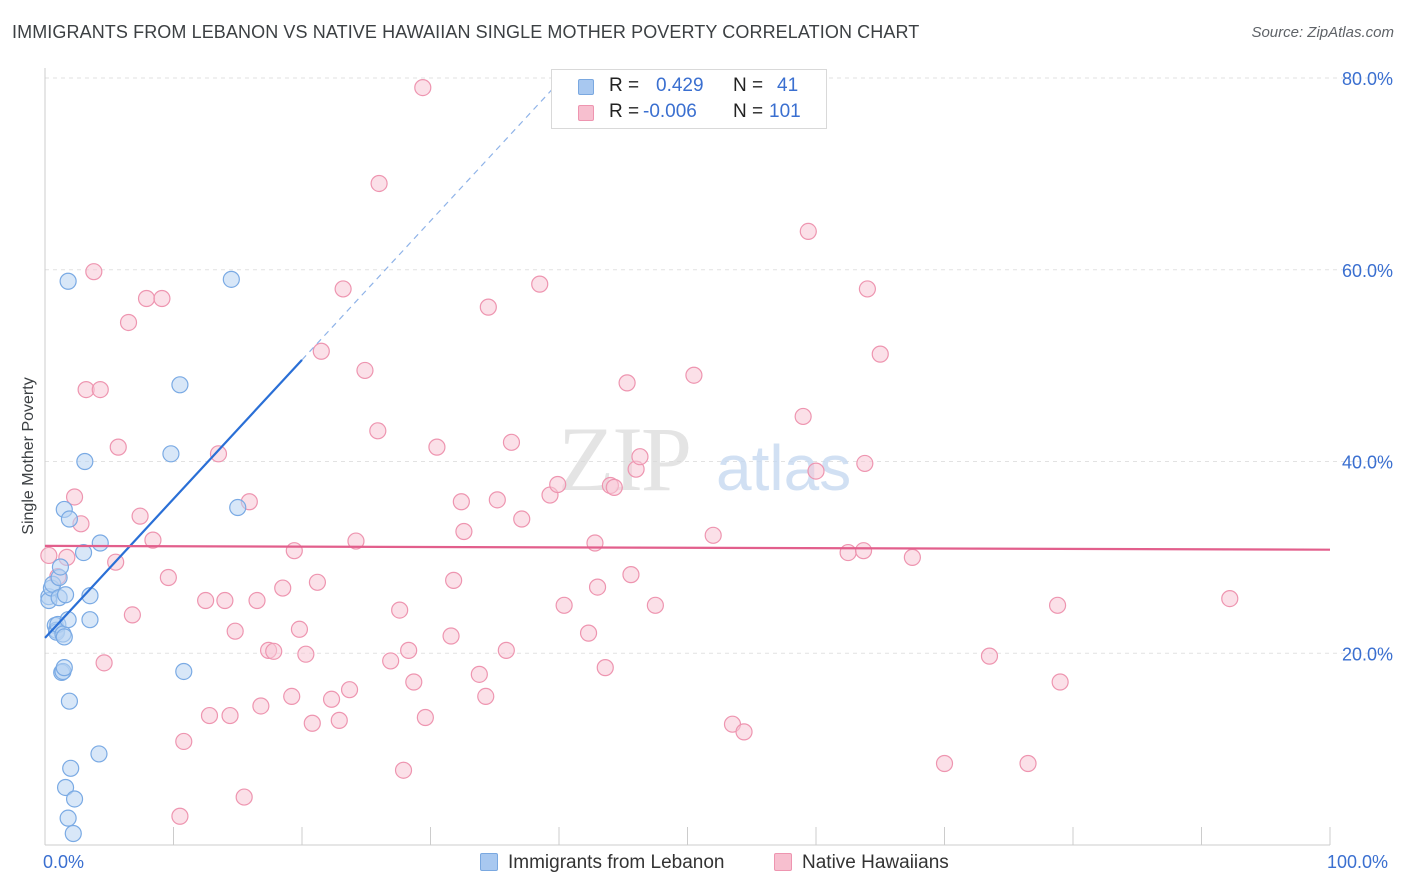  What do you see at coordinates (1367, 271) in the screenshot?
I see `y-tick-label: 60.0%` at bounding box center [1367, 271].